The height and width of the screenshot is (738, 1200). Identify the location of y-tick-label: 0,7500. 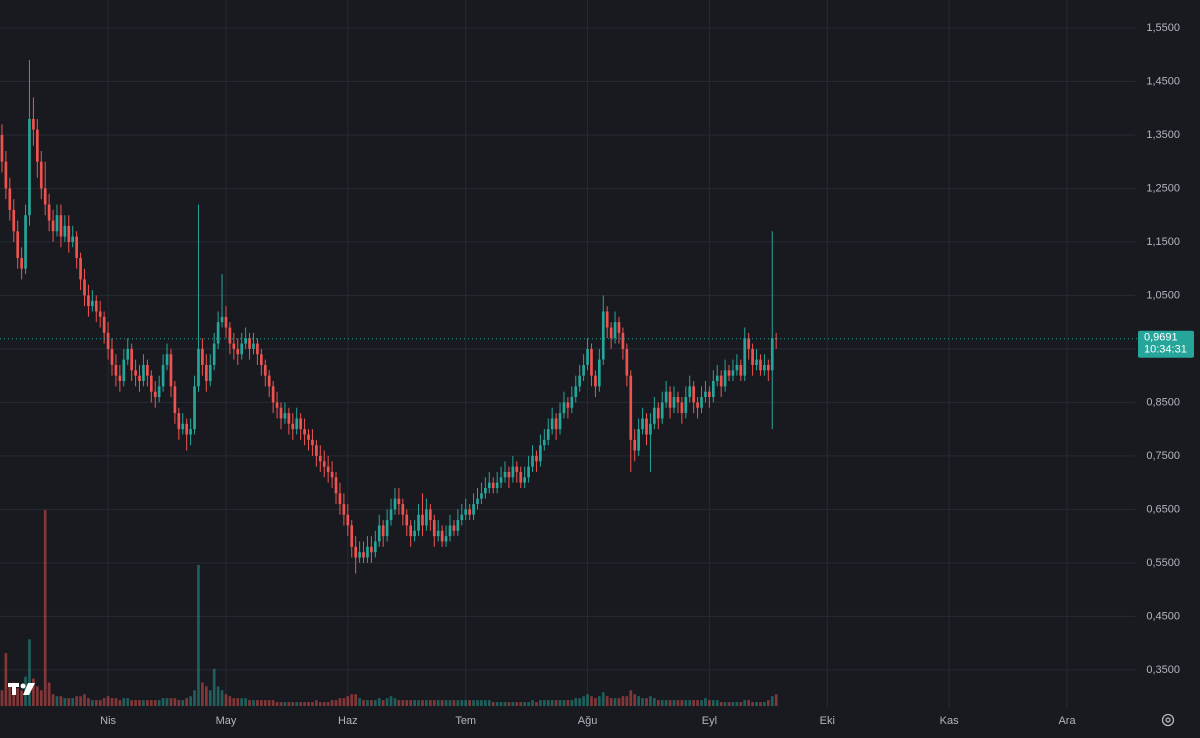
(1163, 456).